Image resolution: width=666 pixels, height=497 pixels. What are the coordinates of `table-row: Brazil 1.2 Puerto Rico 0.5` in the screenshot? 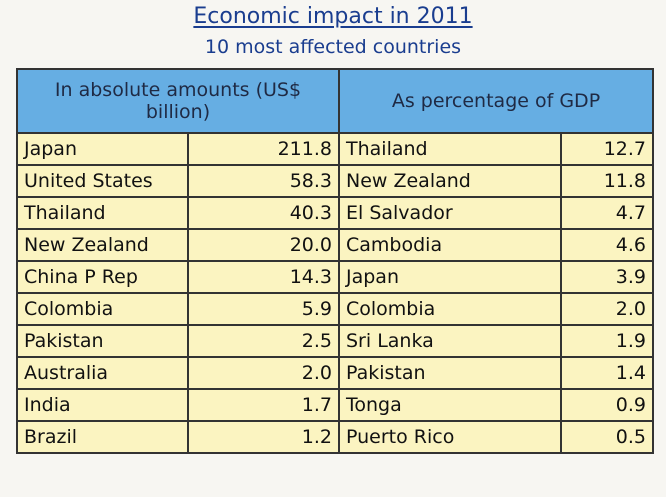 It's located at (335, 437).